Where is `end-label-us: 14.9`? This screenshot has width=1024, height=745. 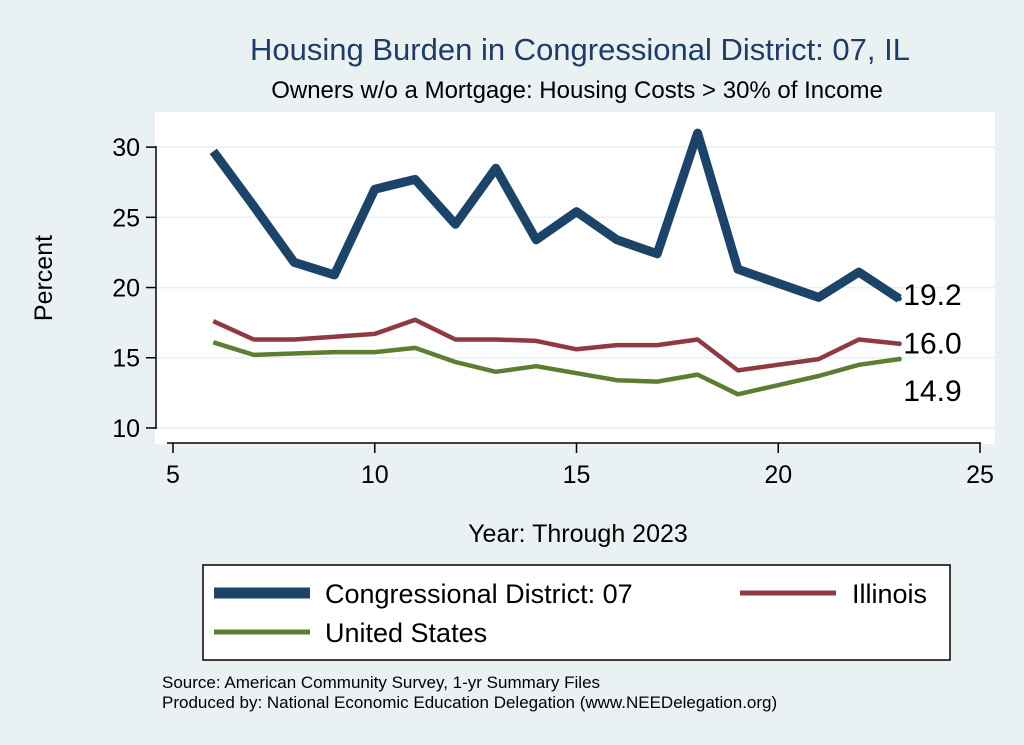 end-label-us: 14.9 is located at coordinates (932, 391).